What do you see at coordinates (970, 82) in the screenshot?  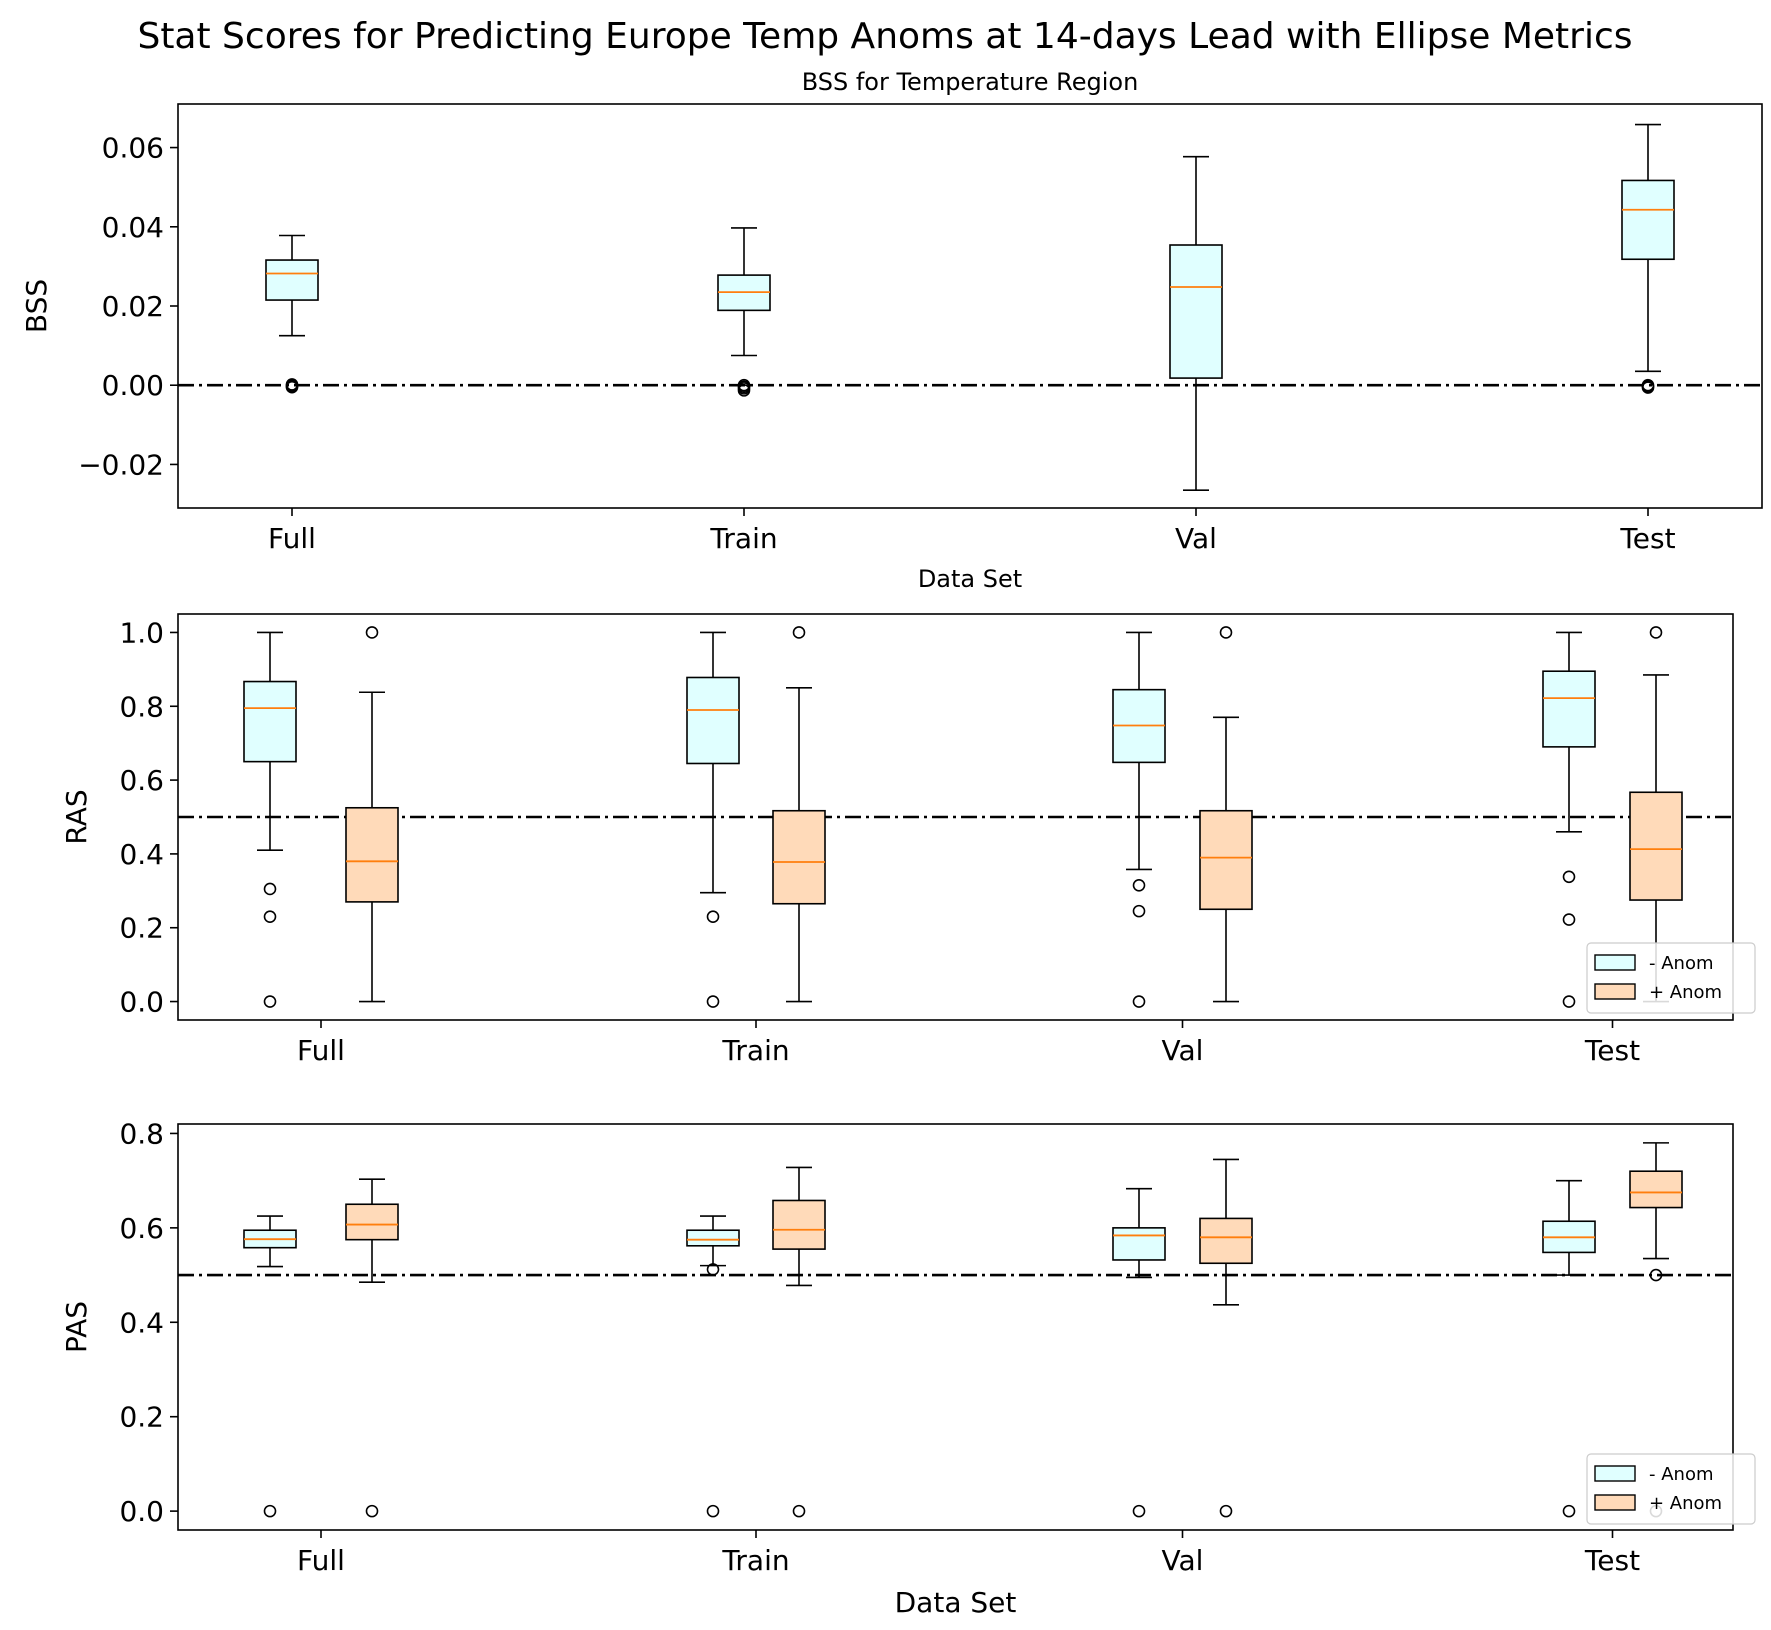 I see `panel-title: BSS for Temperature Region` at bounding box center [970, 82].